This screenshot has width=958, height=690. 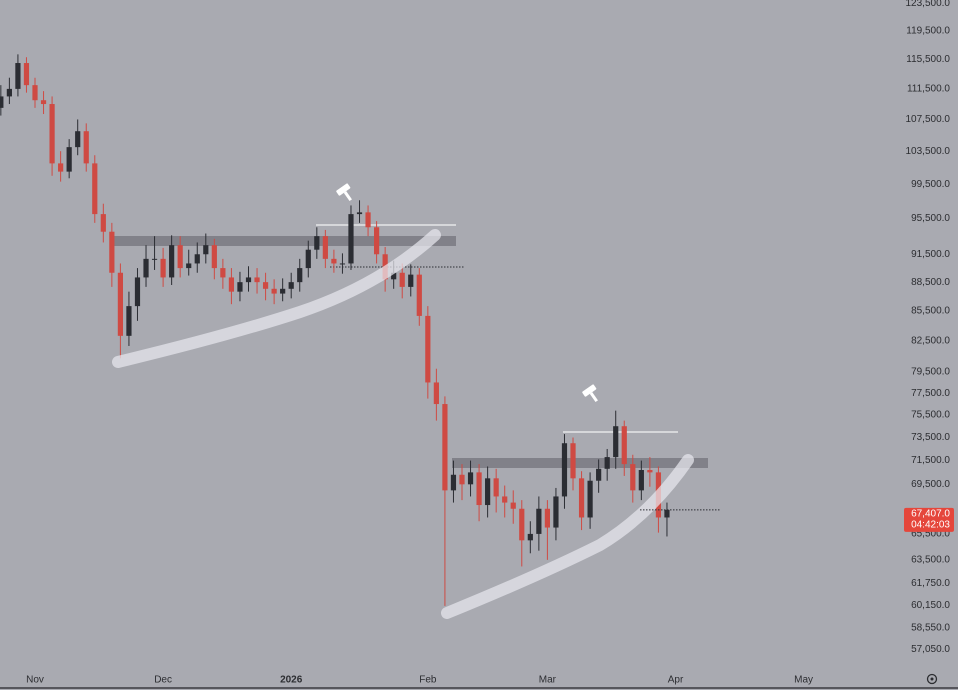 I want to click on y-tick-label: 99,500.0, so click(x=930, y=184).